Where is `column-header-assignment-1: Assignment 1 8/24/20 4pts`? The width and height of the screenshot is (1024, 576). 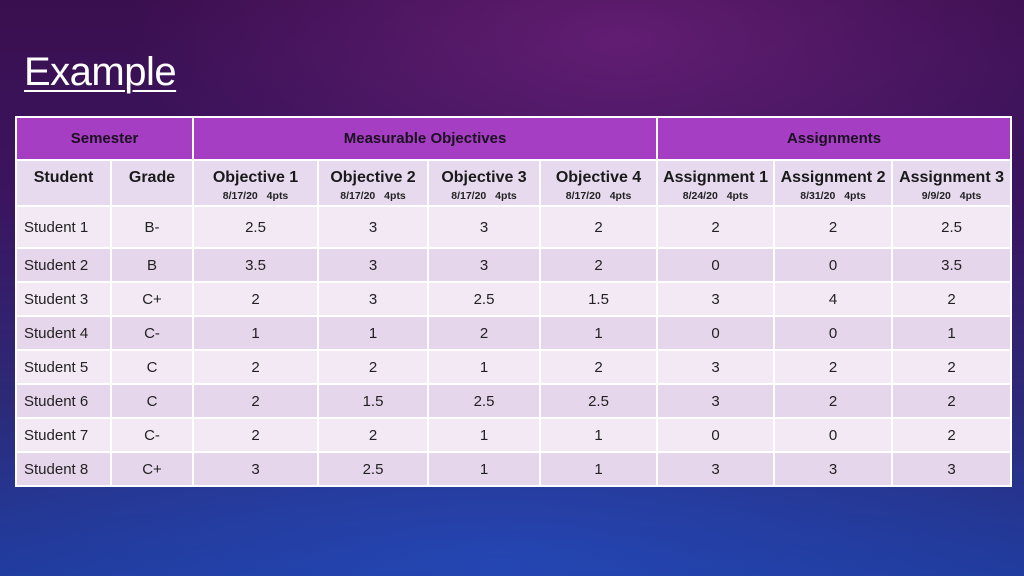 column-header-assignment-1: Assignment 1 8/24/20 4pts is located at coordinates (716, 183).